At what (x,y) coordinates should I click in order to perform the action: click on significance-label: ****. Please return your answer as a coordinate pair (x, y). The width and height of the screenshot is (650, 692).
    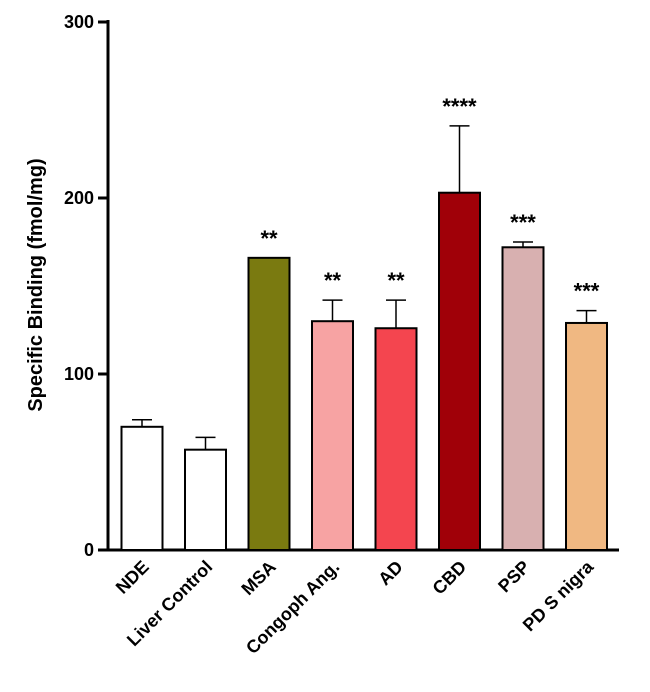
    Looking at the image, I should click on (459, 106).